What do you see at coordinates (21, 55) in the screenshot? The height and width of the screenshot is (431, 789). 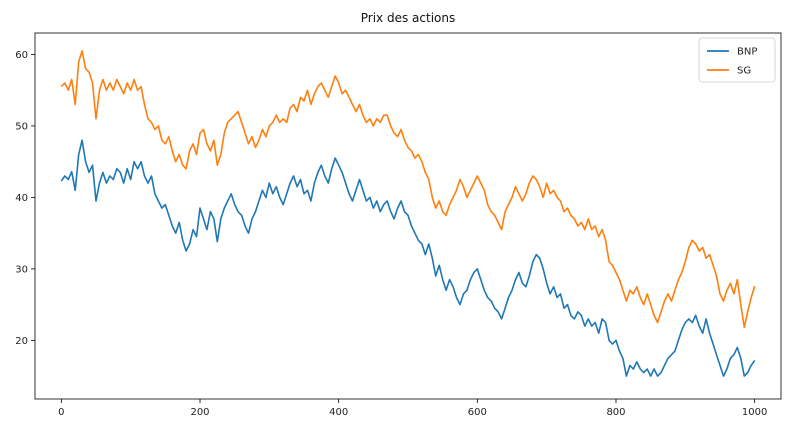 I see `y-tick-label: 60` at bounding box center [21, 55].